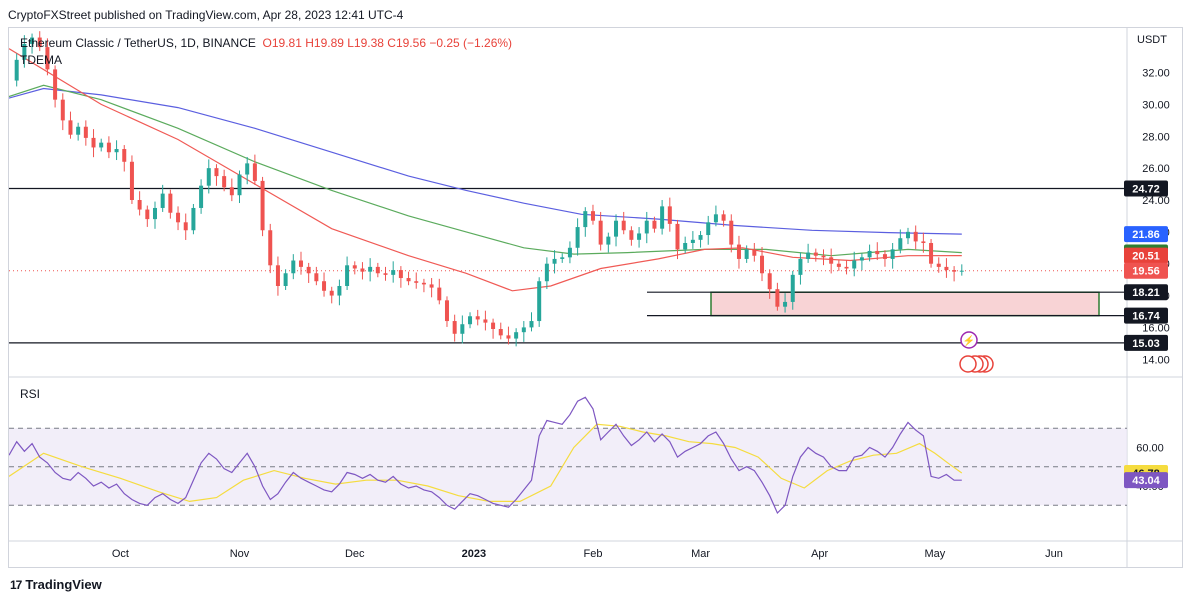  Describe the element at coordinates (240, 554) in the screenshot. I see `time-tick-label: Nov` at that location.